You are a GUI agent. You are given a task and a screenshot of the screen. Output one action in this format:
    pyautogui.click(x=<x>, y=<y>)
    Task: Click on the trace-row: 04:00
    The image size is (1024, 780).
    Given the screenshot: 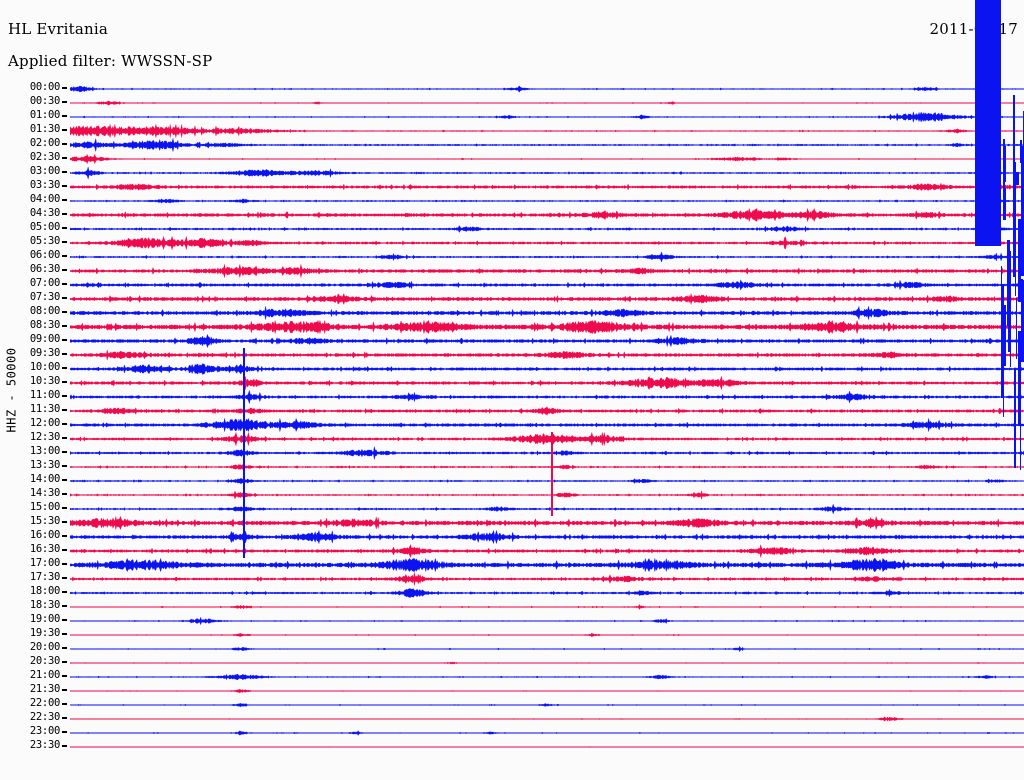 What is the action you would take?
    pyautogui.click(x=512, y=200)
    